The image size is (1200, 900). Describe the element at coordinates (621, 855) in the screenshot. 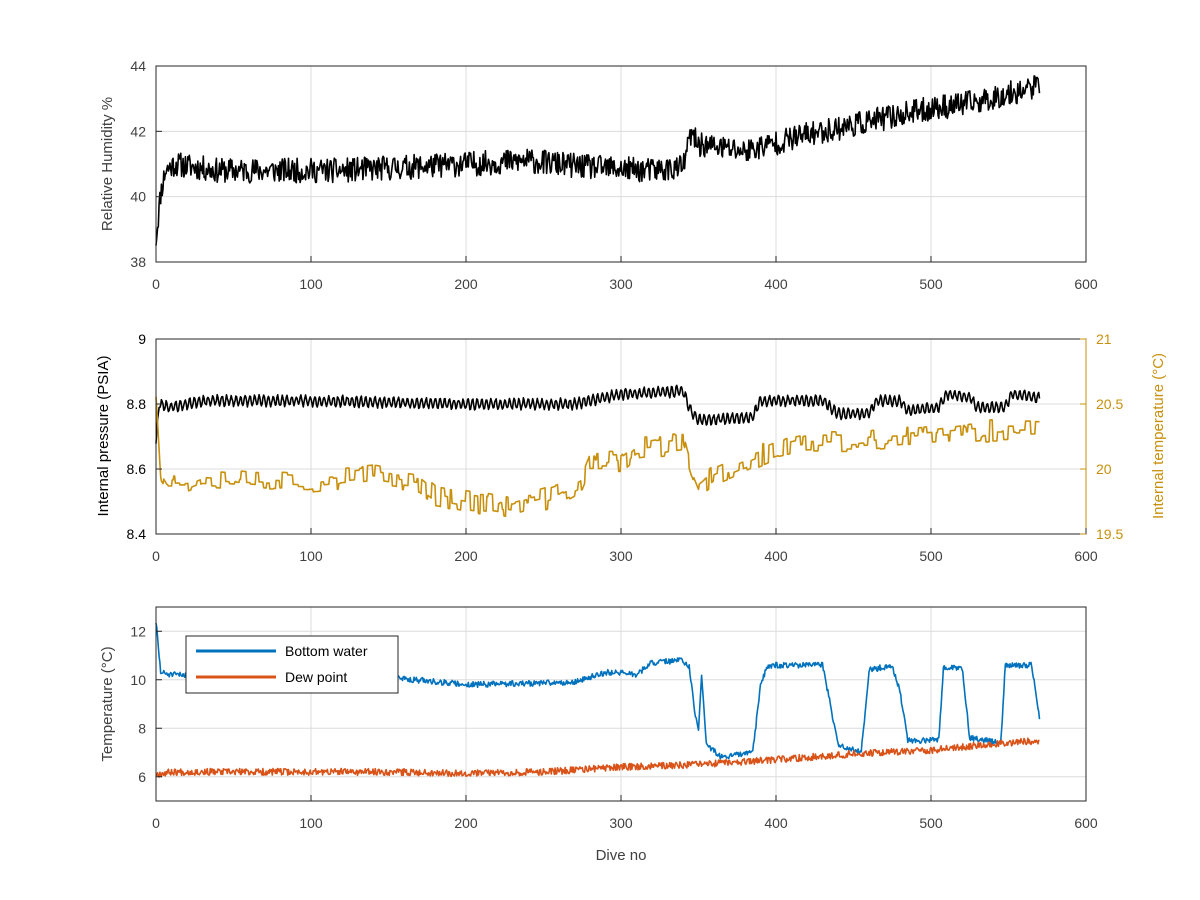

I see `x-axis-label: Dive no` at that location.